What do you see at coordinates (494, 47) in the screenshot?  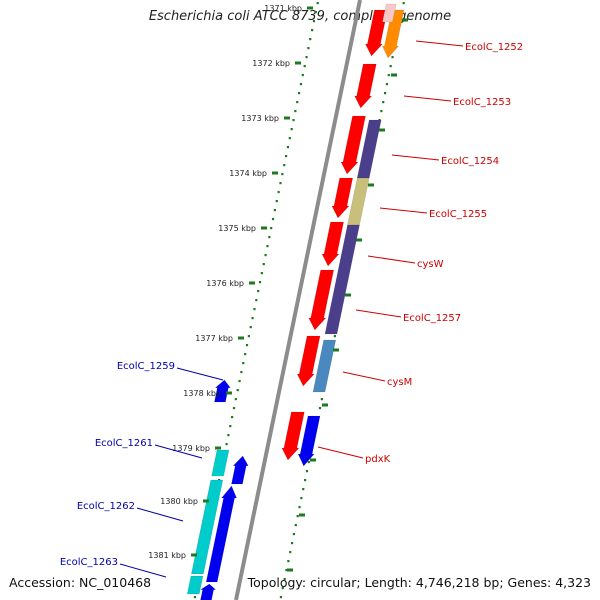 I see `gene-label-ecolc_1252: EcolC_1252` at bounding box center [494, 47].